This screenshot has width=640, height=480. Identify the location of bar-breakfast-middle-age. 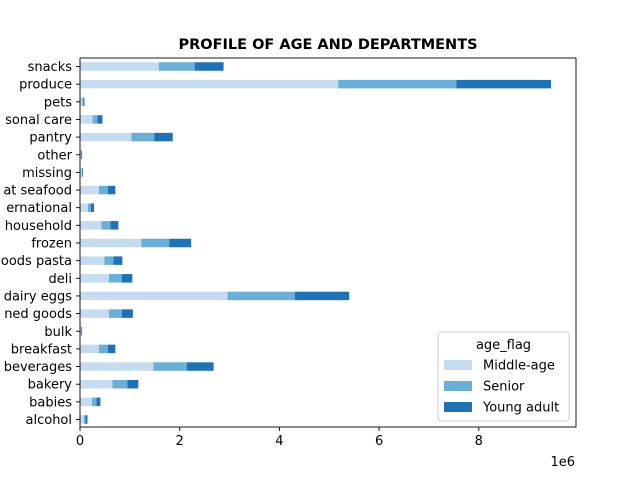
(89, 349).